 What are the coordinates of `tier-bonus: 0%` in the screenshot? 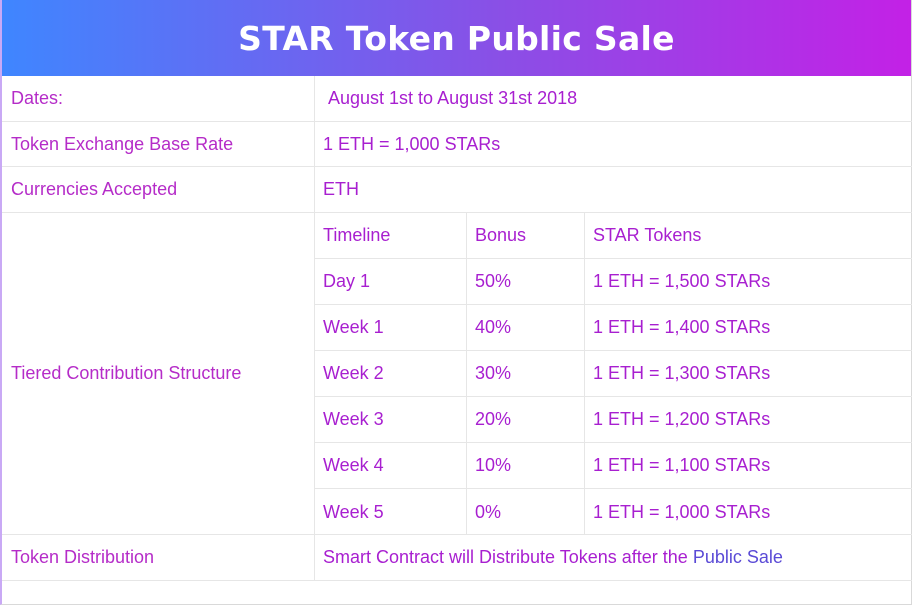 It's located at (526, 512).